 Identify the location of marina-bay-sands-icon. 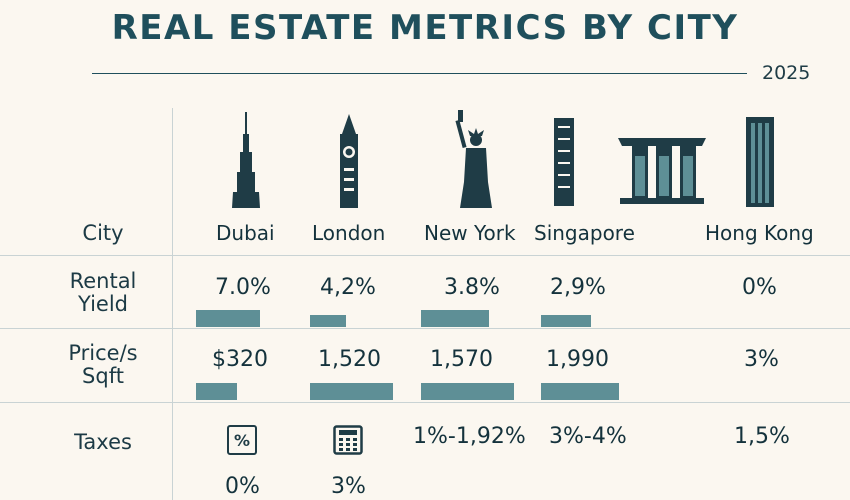
(663, 171).